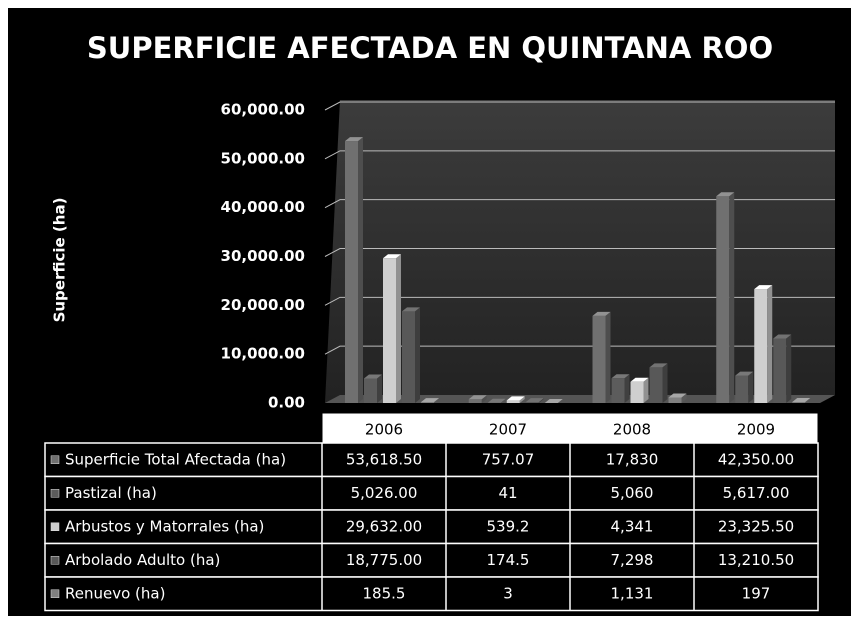 The width and height of the screenshot is (859, 619). I want to click on x-tick-label: 2007, so click(508, 430).